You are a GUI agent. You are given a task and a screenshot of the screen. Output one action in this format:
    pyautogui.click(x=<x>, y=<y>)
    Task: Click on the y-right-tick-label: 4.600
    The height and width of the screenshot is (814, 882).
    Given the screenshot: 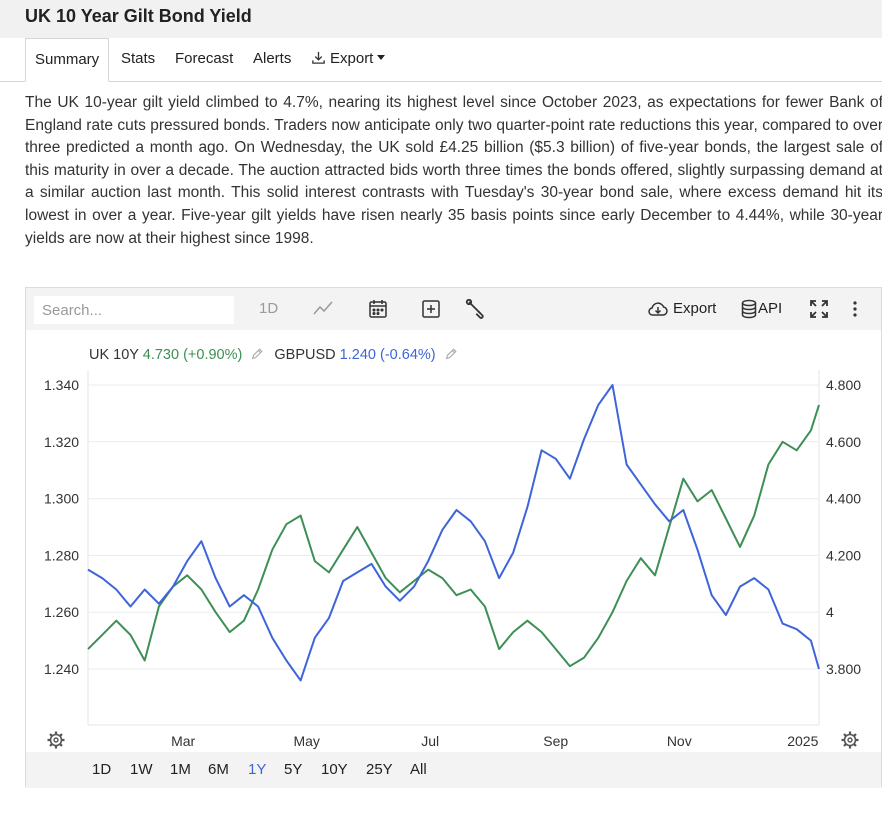 What is the action you would take?
    pyautogui.click(x=843, y=442)
    